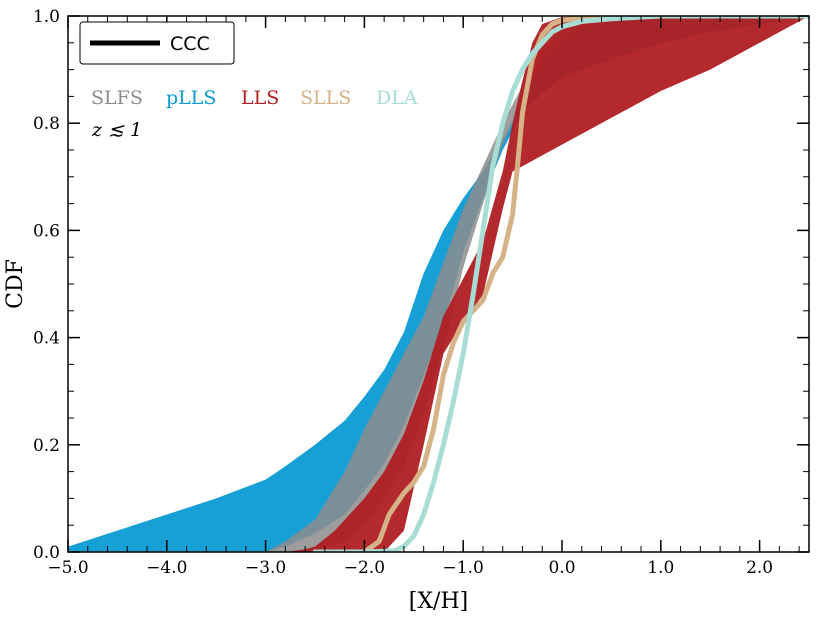 The height and width of the screenshot is (623, 830). I want to click on series-label-dla: DLA, so click(397, 98).